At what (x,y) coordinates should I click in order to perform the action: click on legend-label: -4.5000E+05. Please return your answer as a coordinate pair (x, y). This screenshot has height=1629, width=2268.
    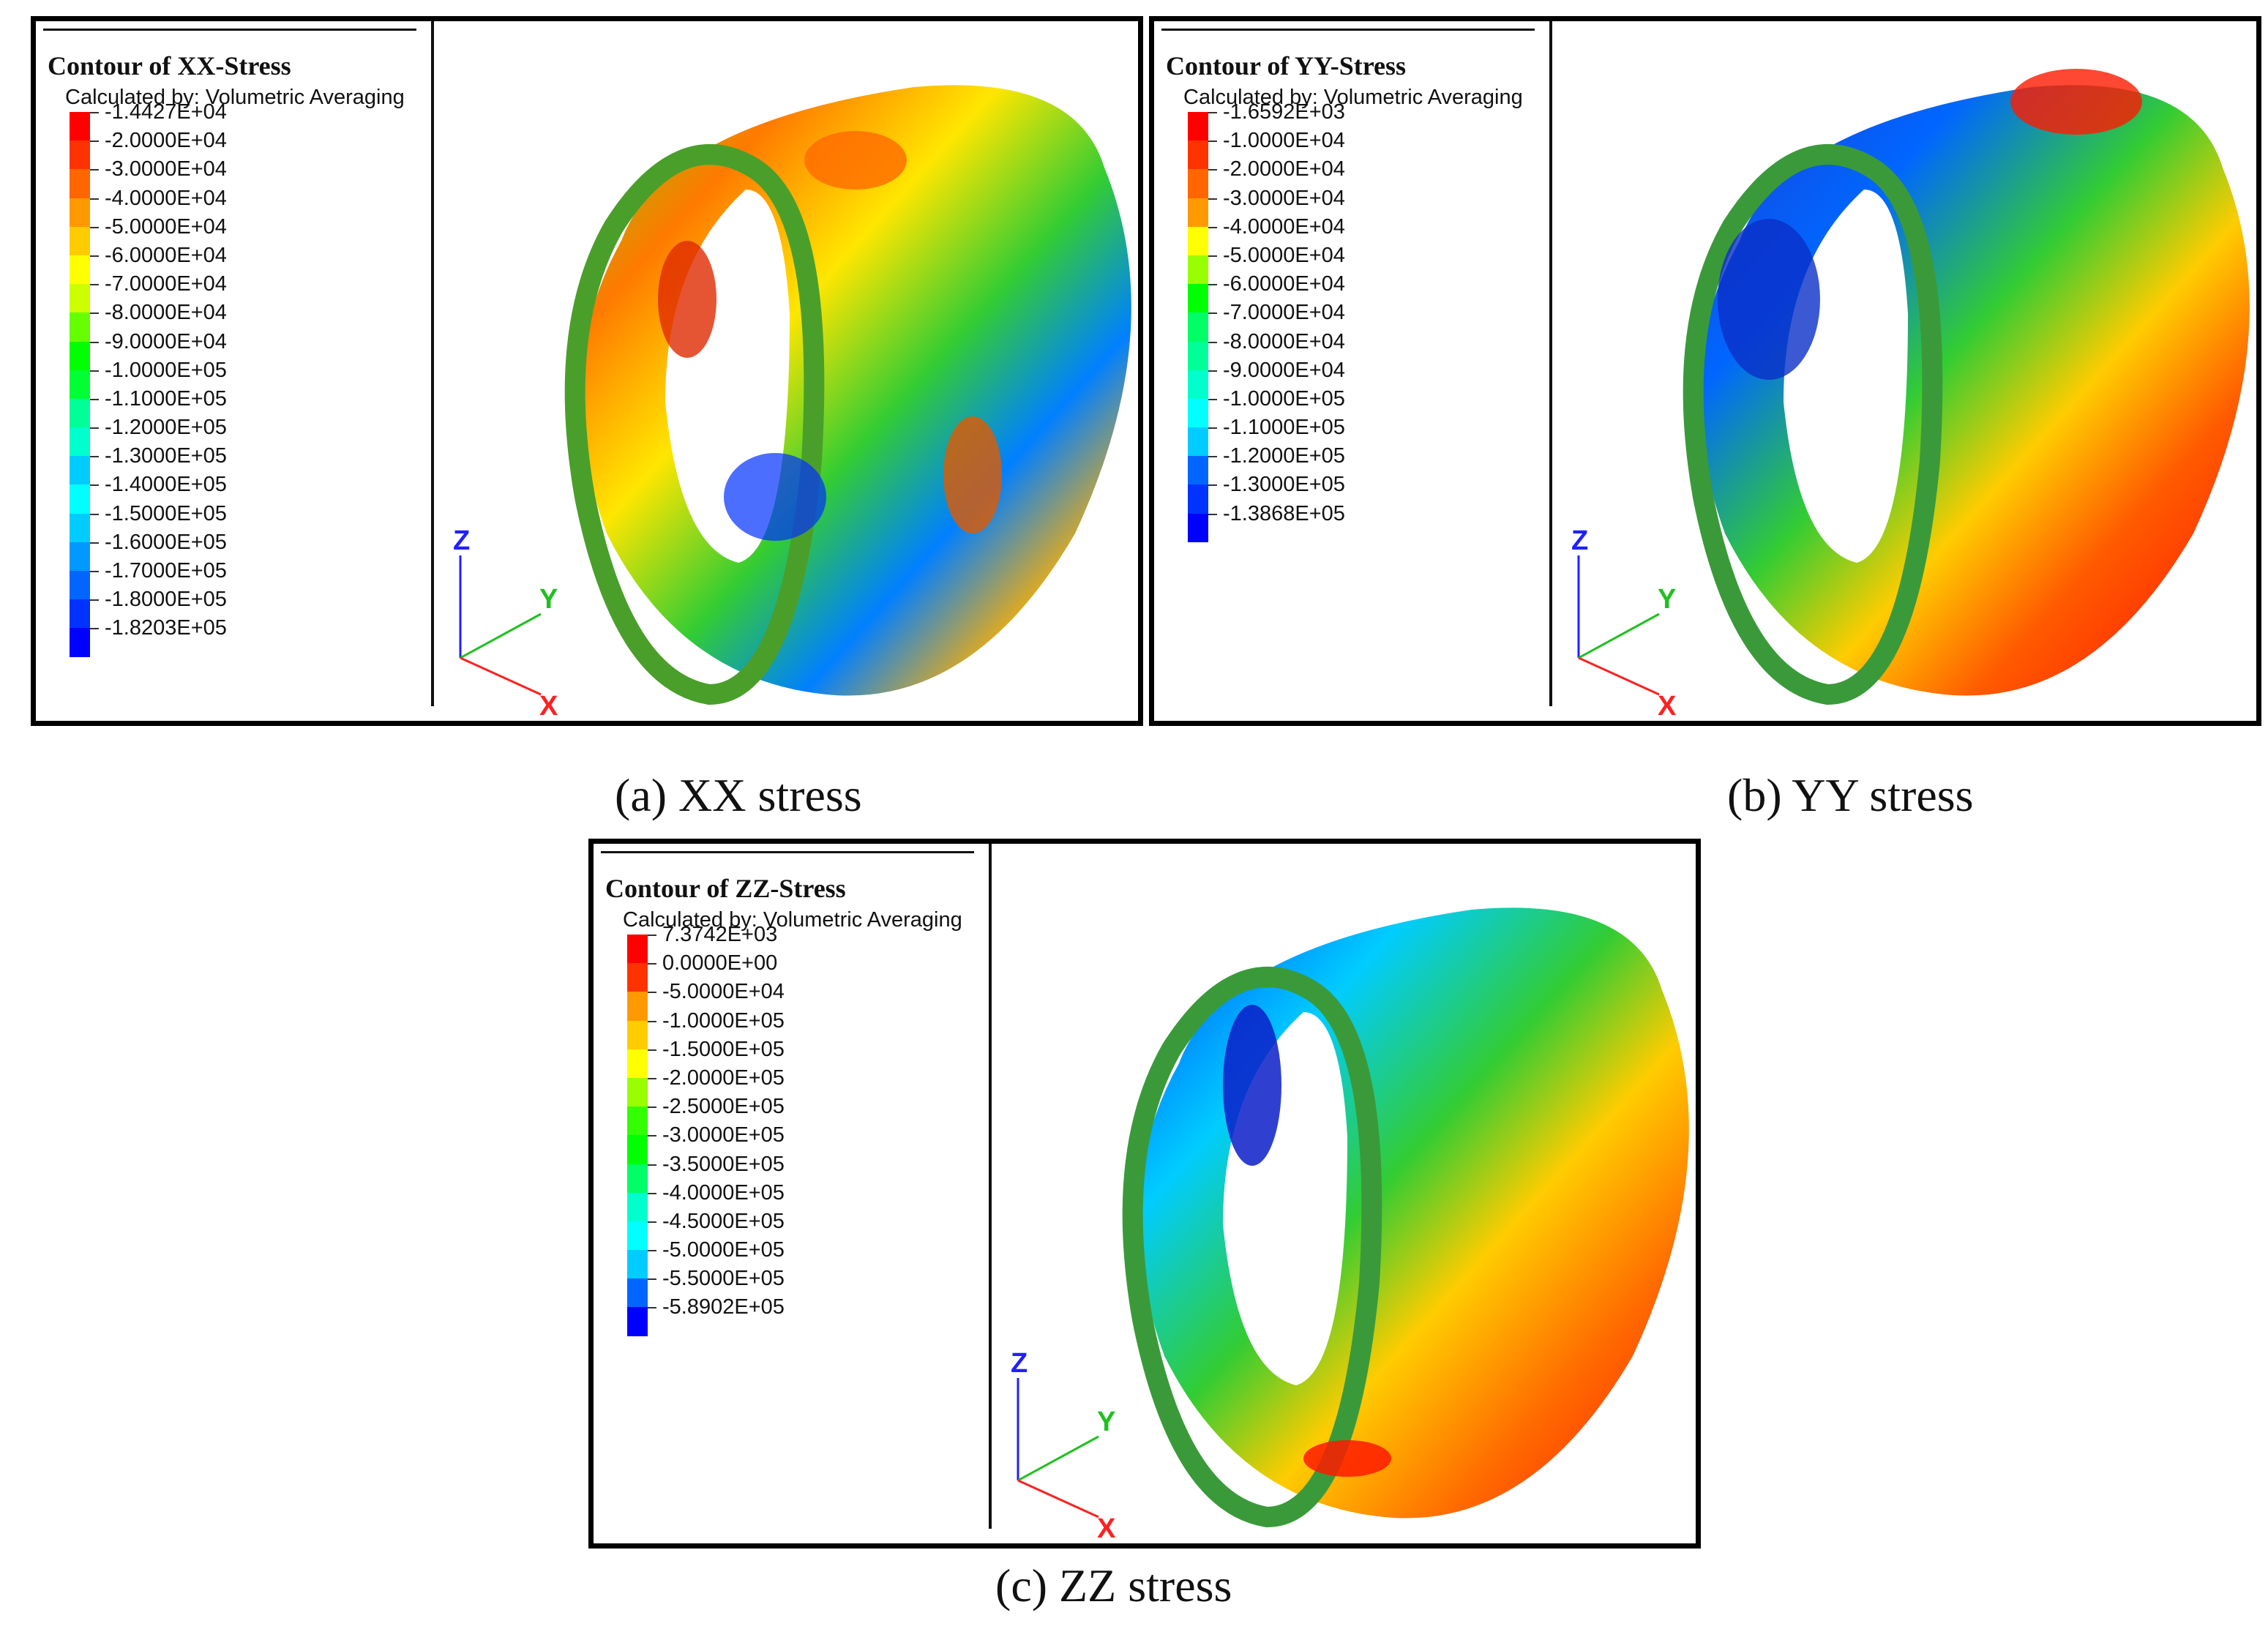
    Looking at the image, I should click on (723, 1221).